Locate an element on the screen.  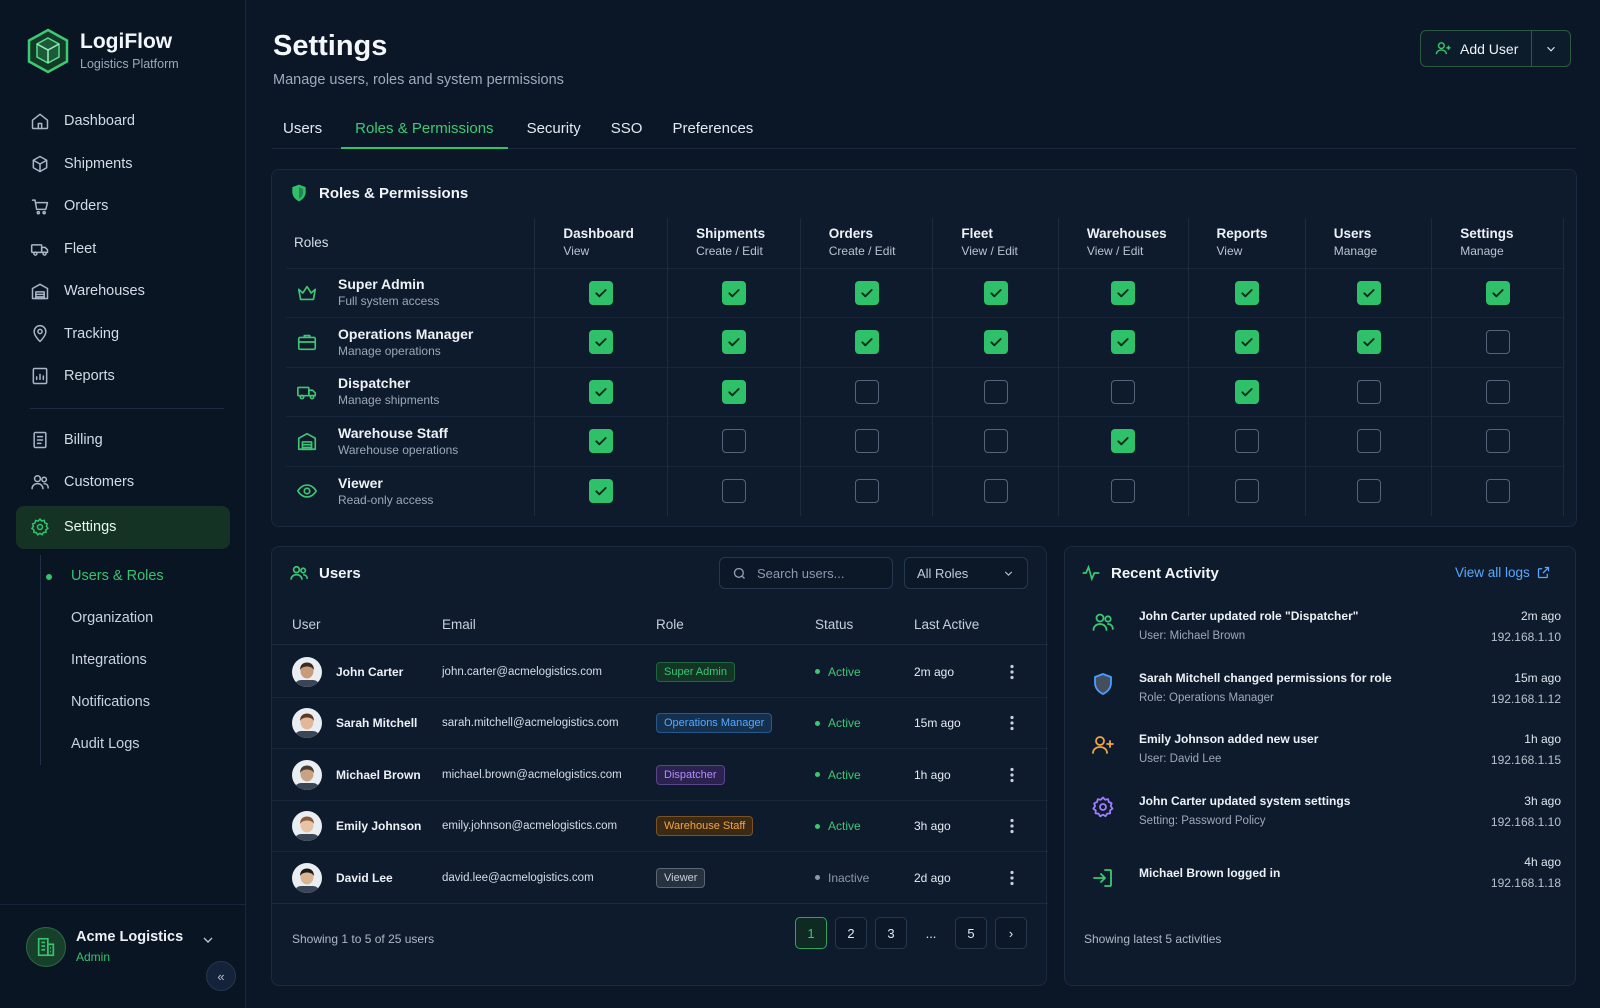
activity-time: 1h ago is located at coordinates (1542, 739).